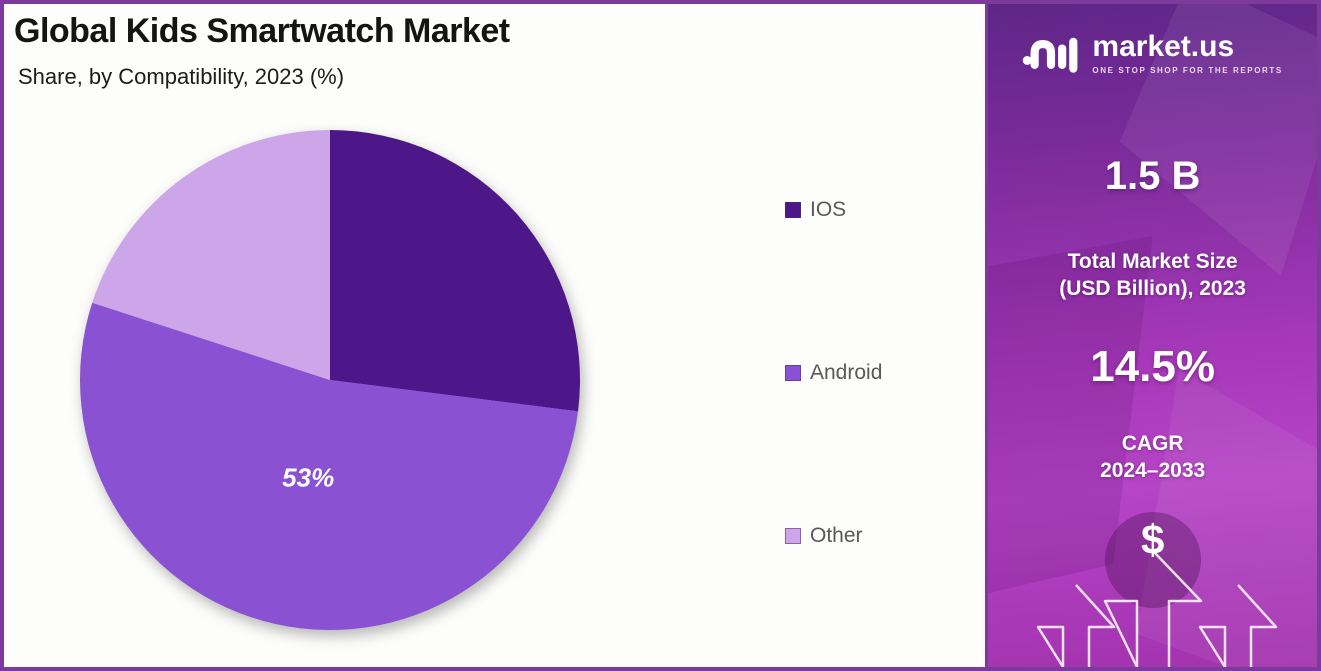 The image size is (1321, 671). I want to click on market-size-value: 1.5 B, so click(1152, 176).